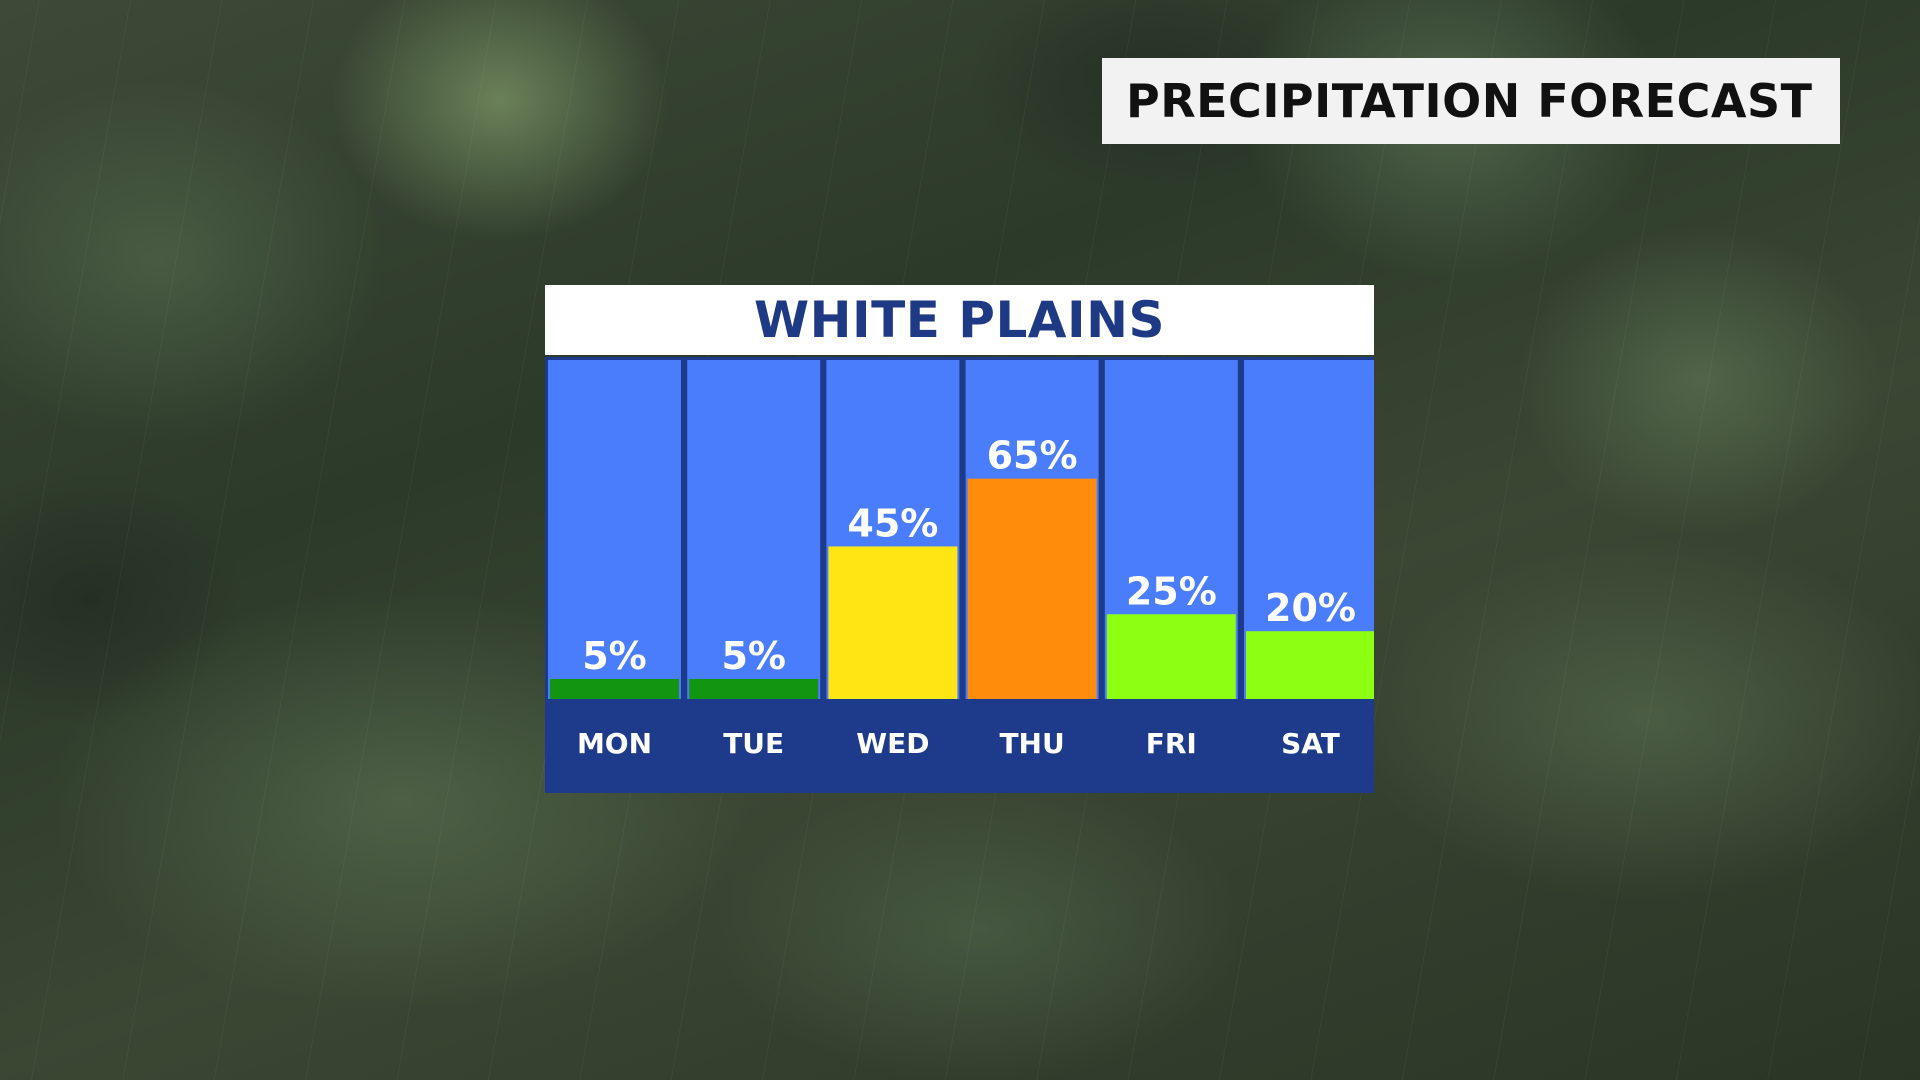  Describe the element at coordinates (1171, 656) in the screenshot. I see `bar-fri` at that location.